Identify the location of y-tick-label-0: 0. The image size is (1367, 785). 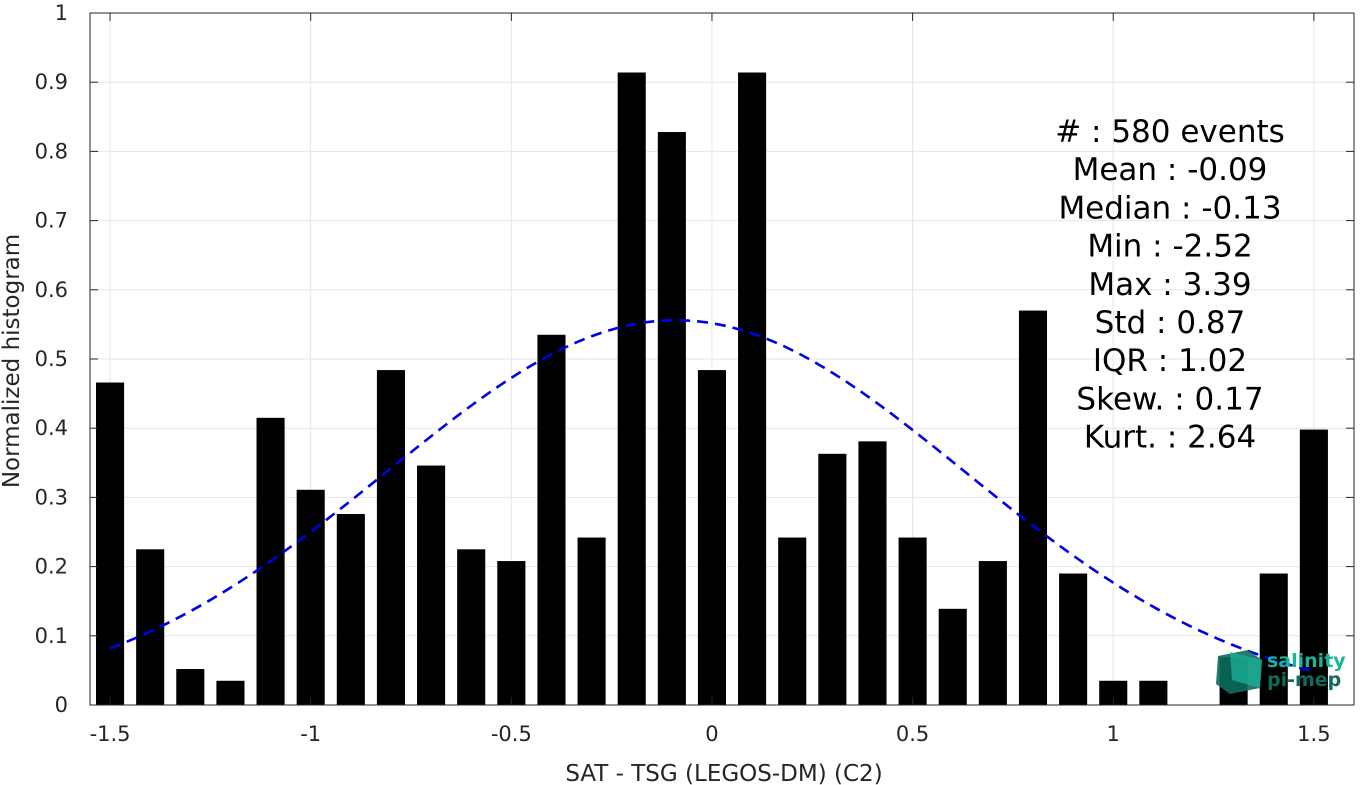
(61, 705).